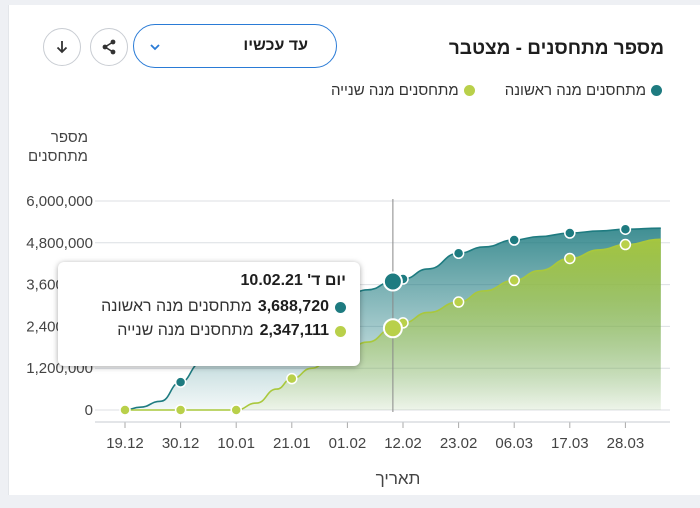 The width and height of the screenshot is (700, 508). What do you see at coordinates (294, 330) in the screenshot?
I see `tooltip-value-second: 2,347,111` at bounding box center [294, 330].